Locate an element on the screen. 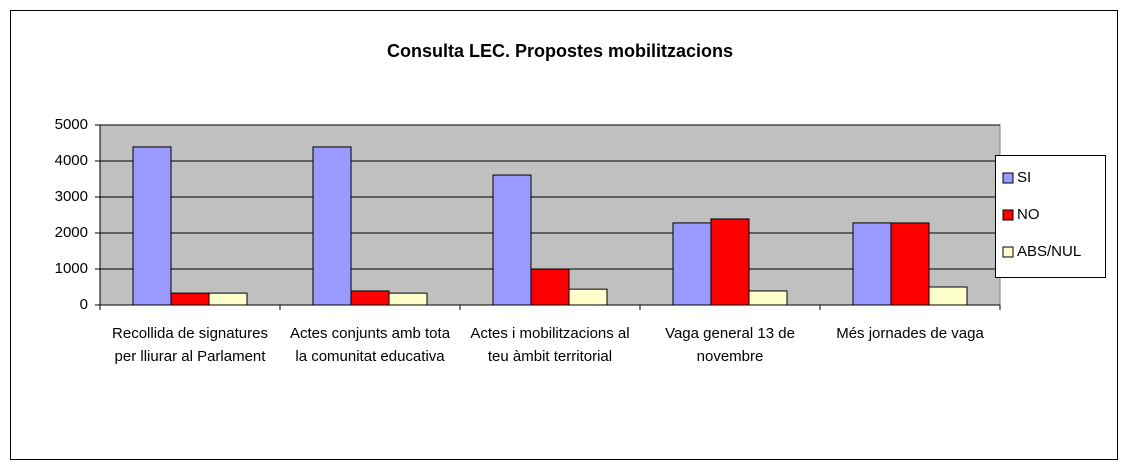 The image size is (1128, 470). legend-label: ABS/NUL is located at coordinates (1049, 251).